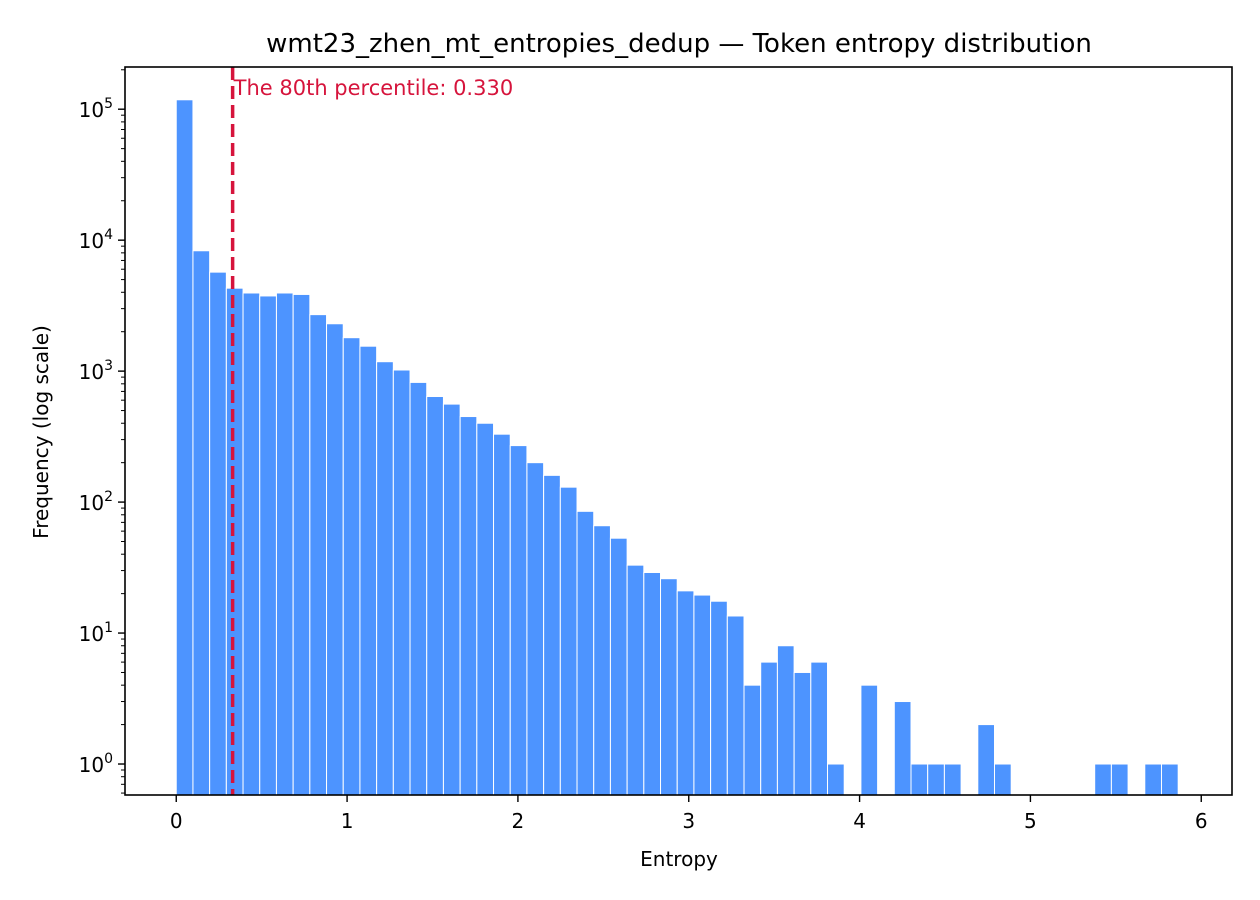 The width and height of the screenshot is (1260, 900). I want to click on x-axis-label: Entropy, so click(679, 859).